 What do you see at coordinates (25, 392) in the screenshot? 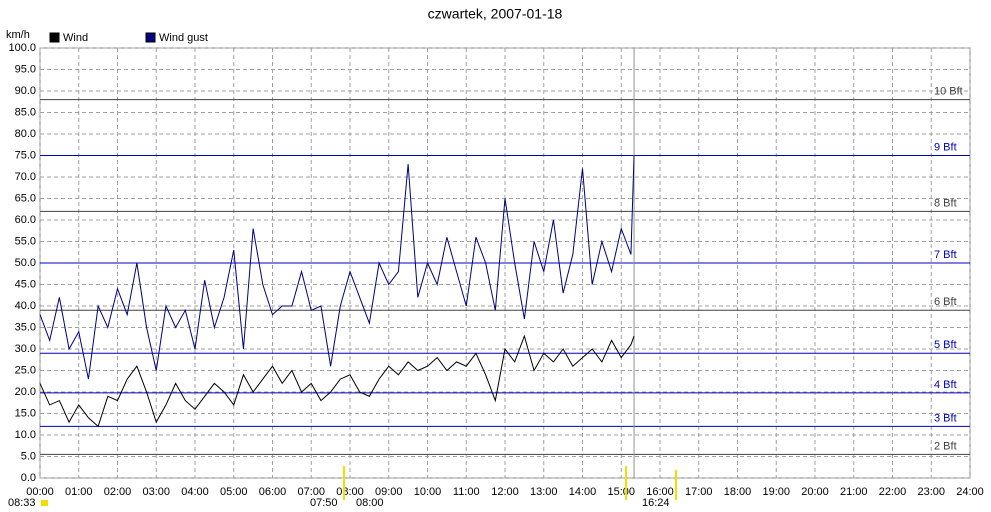
I see `y-tick-label: 20.0` at bounding box center [25, 392].